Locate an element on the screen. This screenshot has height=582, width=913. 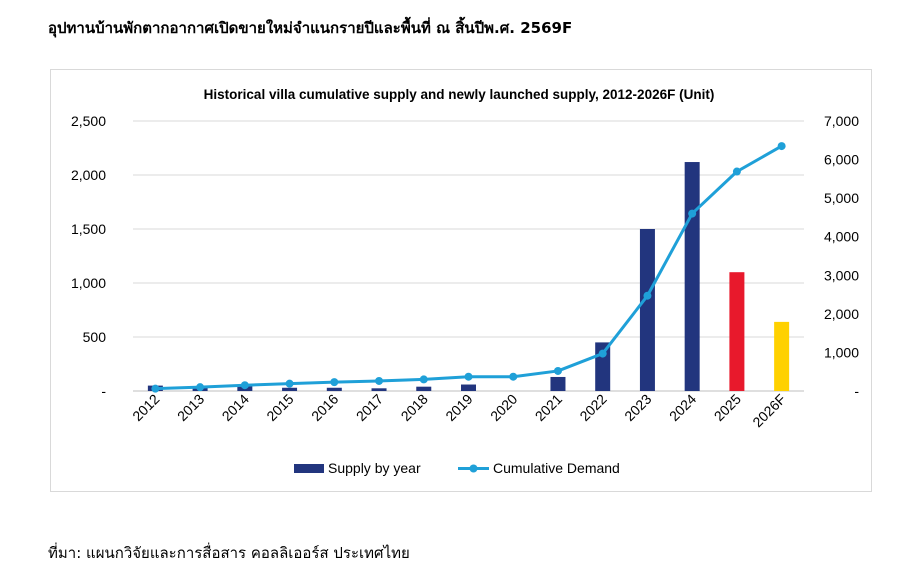
cumulative-point-2014 is located at coordinates (244, 385).